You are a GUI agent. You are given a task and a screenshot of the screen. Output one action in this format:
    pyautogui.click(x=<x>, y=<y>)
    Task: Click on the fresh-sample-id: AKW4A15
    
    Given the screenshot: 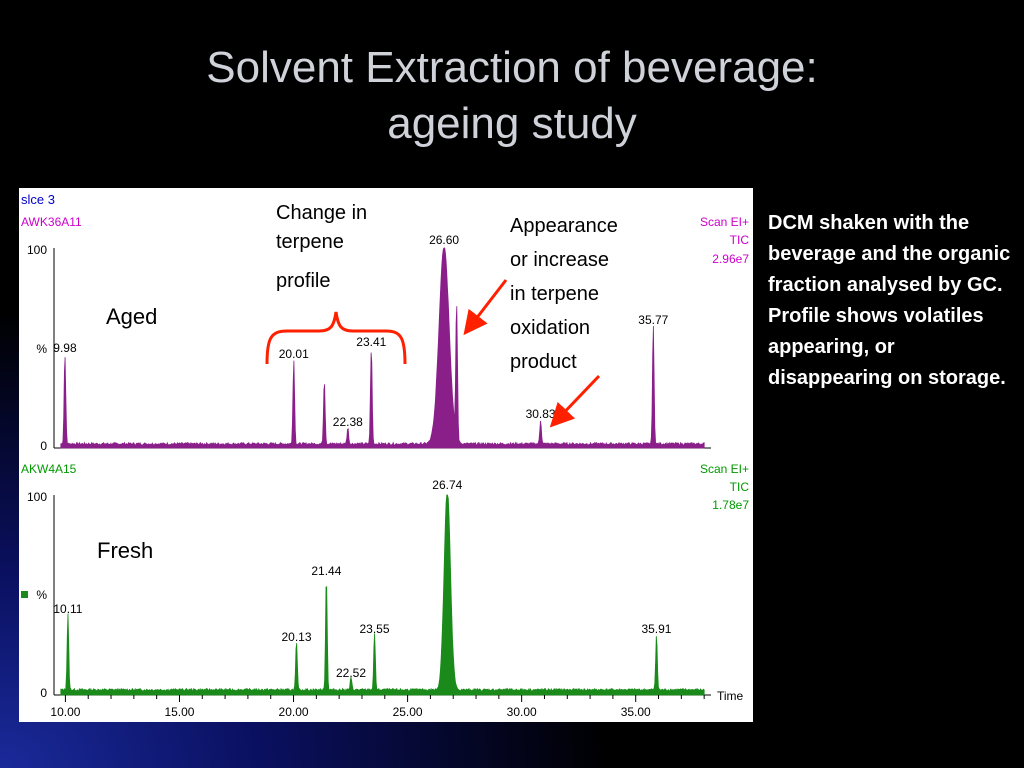 What is the action you would take?
    pyautogui.click(x=49, y=469)
    